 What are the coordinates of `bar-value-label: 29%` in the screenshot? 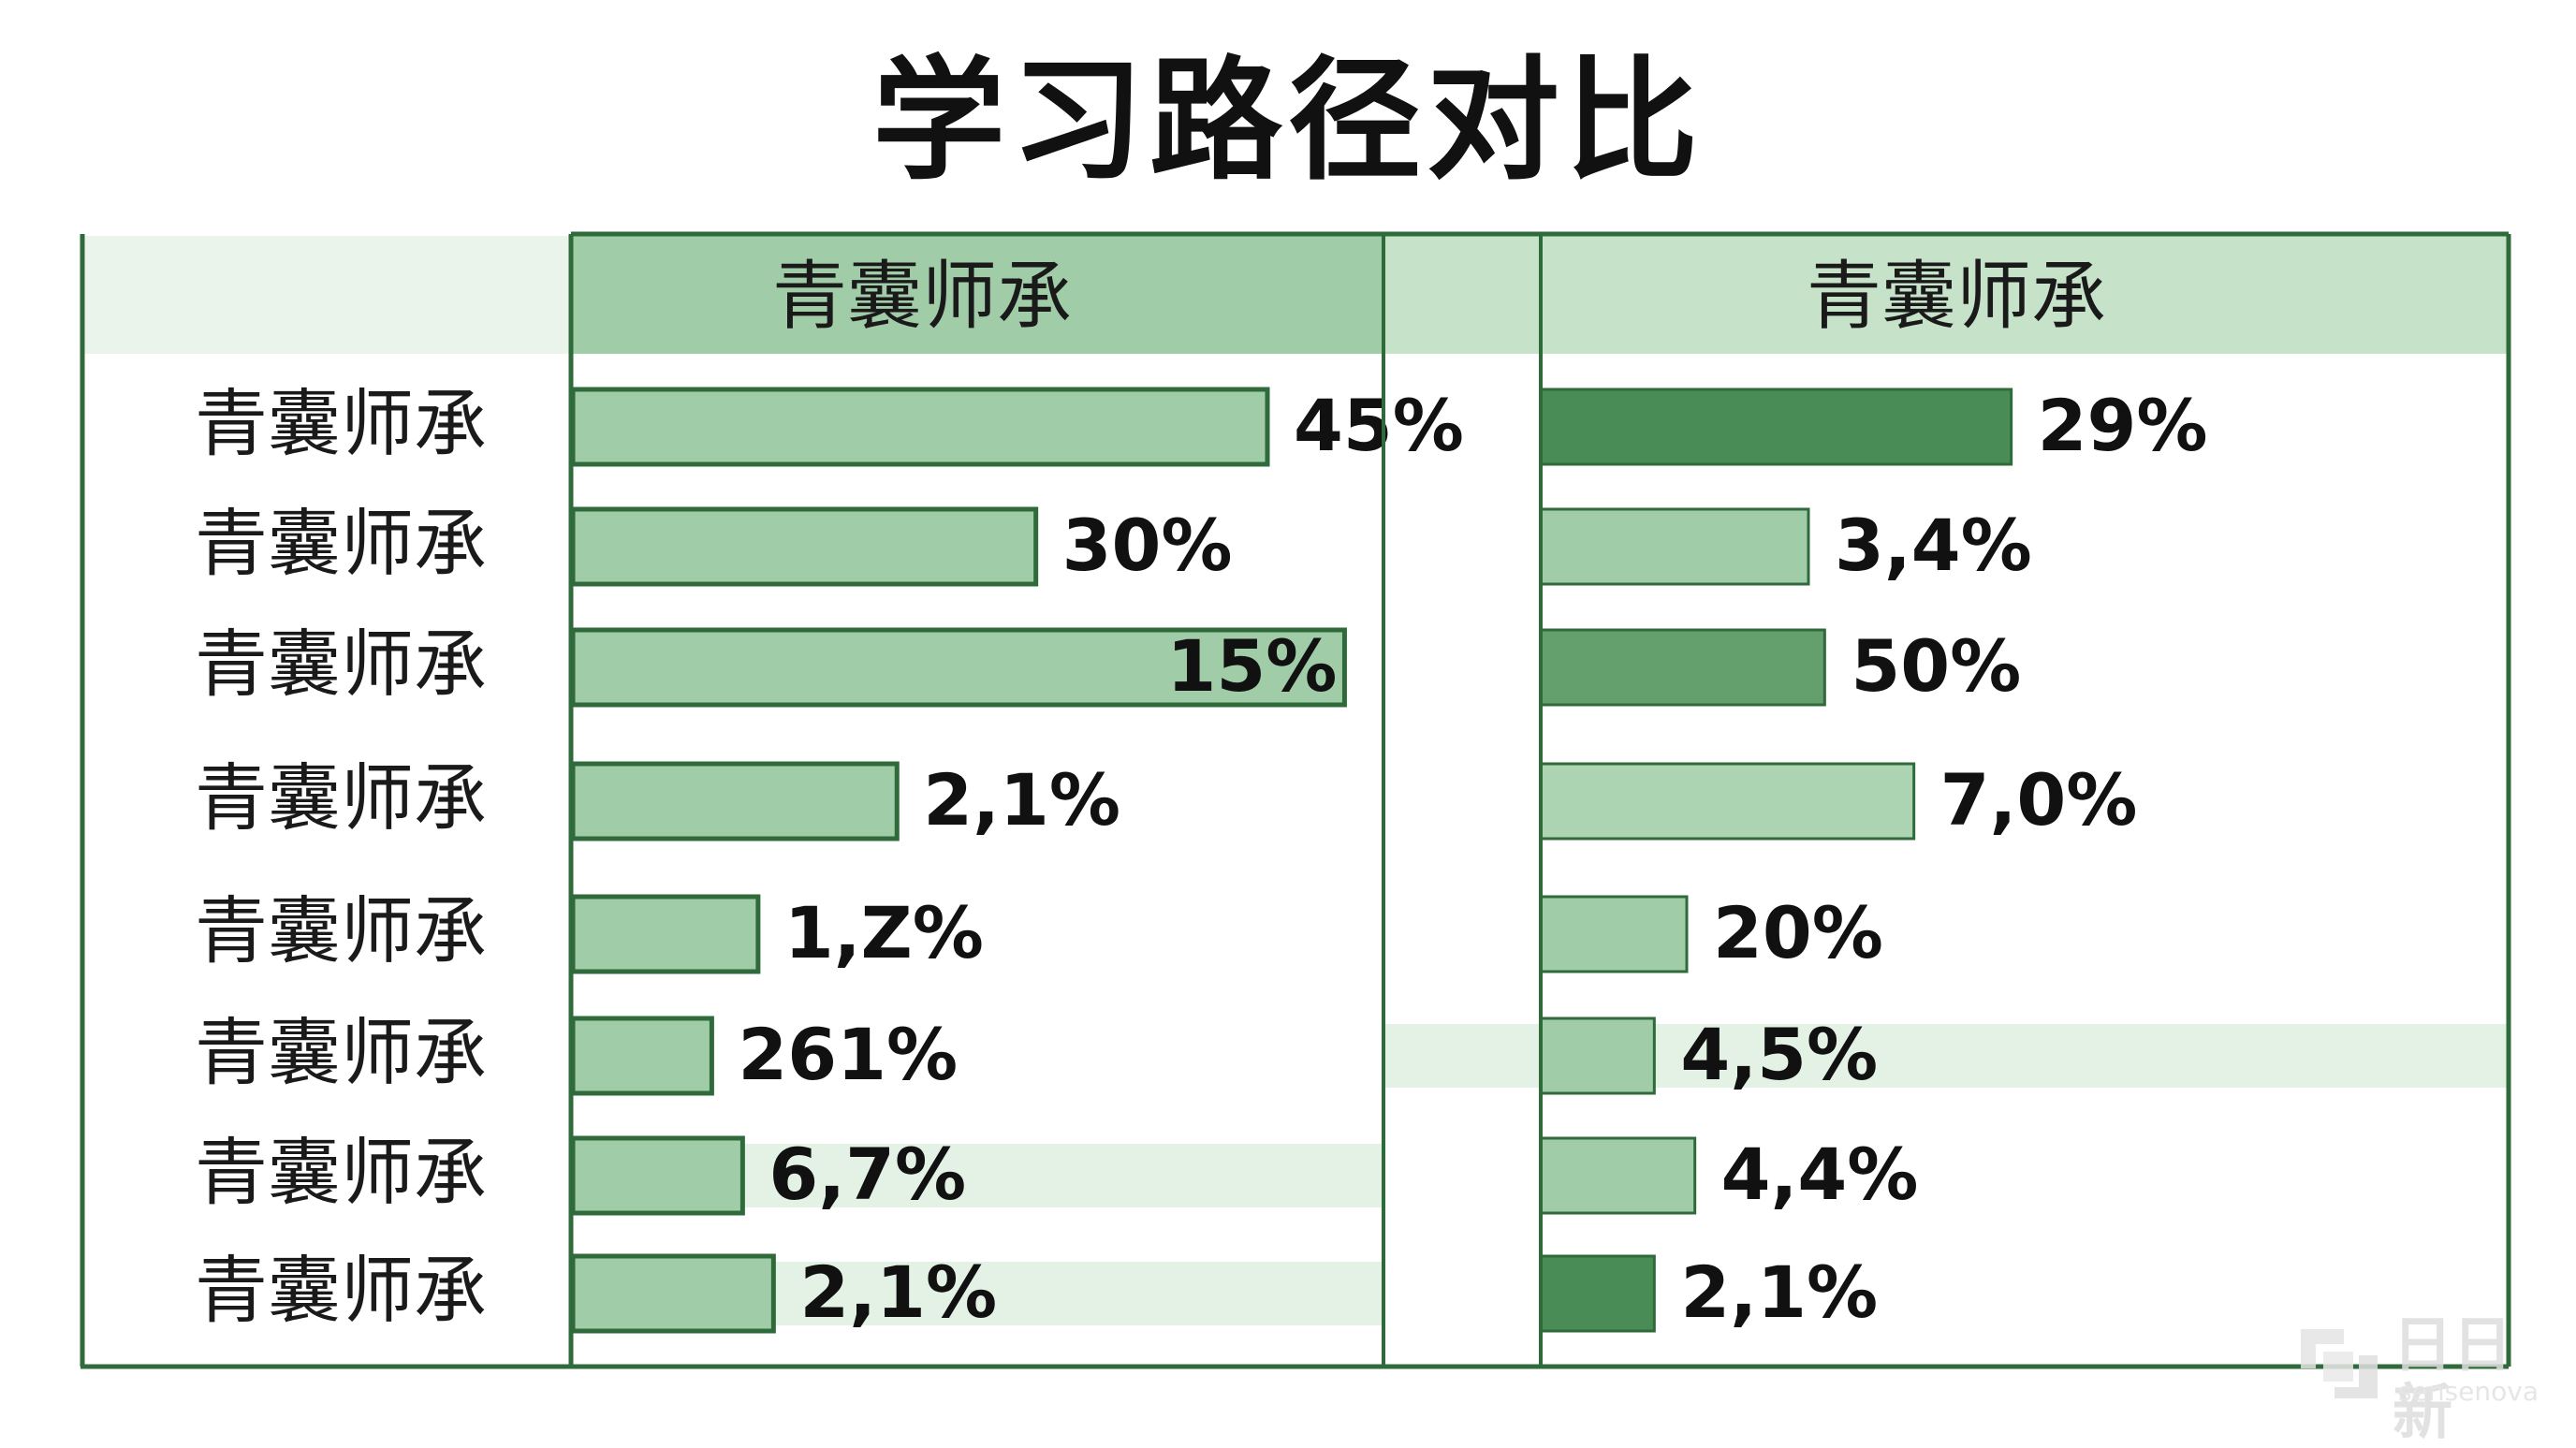 It's located at (2123, 426).